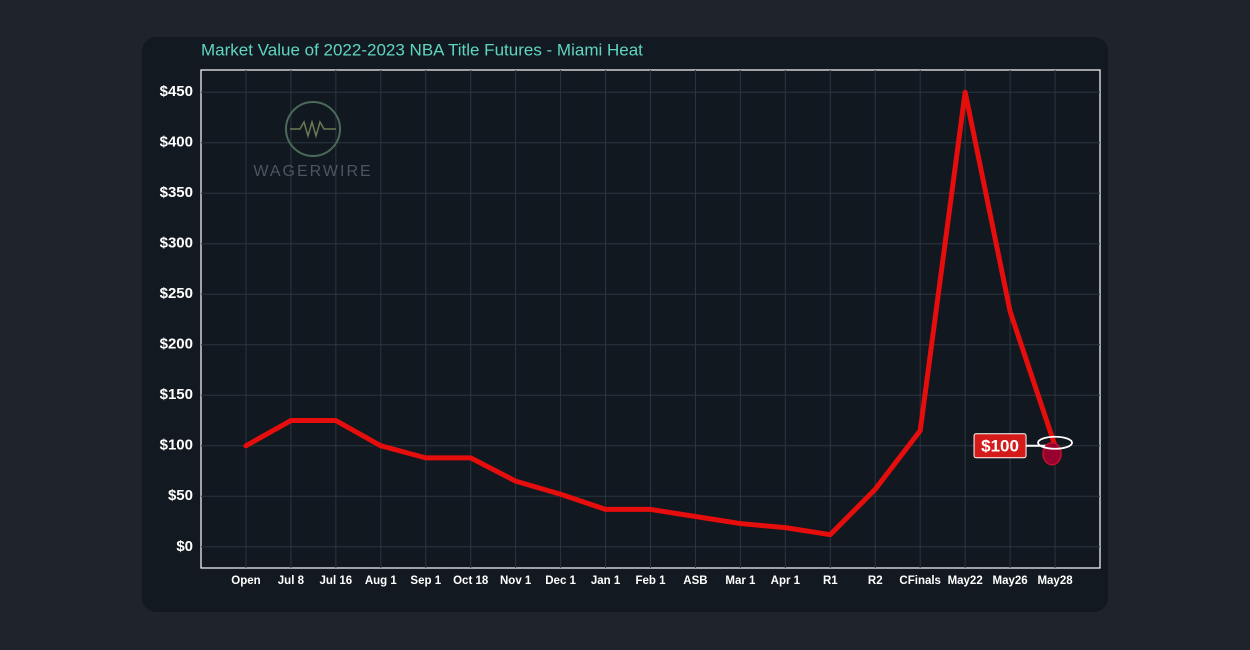 The height and width of the screenshot is (650, 1250). What do you see at coordinates (184, 546) in the screenshot?
I see `y-tick-label: $0` at bounding box center [184, 546].